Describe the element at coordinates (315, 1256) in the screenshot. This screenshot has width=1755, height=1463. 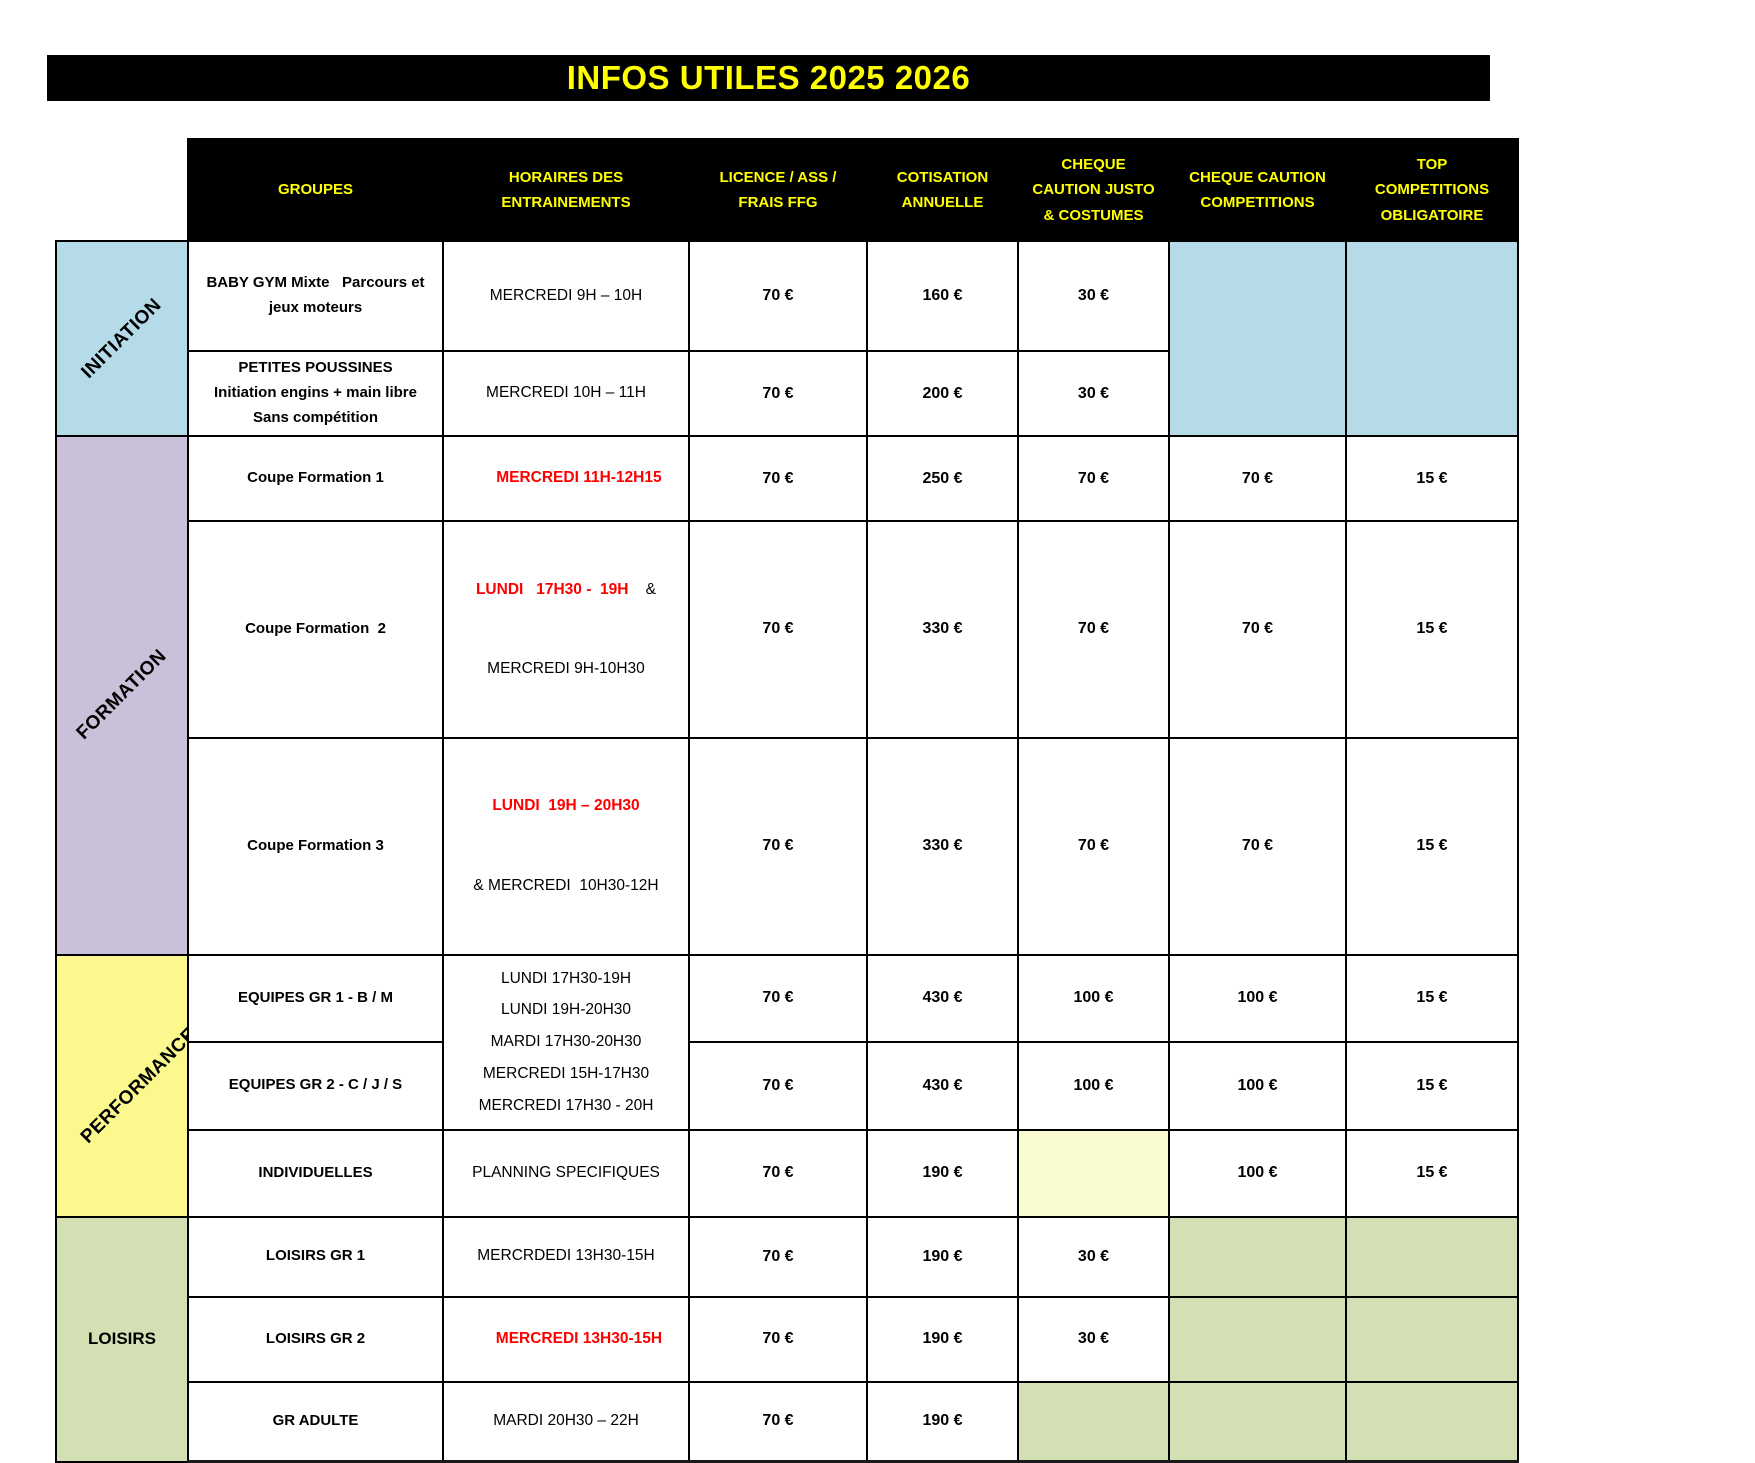
I see `loisirs-gr1-group-cell: LOISIRS GR 1` at that location.